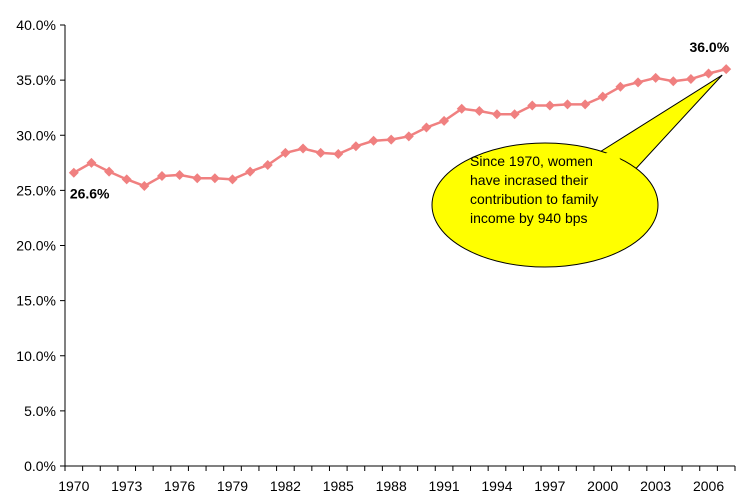 This screenshot has width=755, height=501. What do you see at coordinates (496, 486) in the screenshot?
I see `x-tick-label: 1994` at bounding box center [496, 486].